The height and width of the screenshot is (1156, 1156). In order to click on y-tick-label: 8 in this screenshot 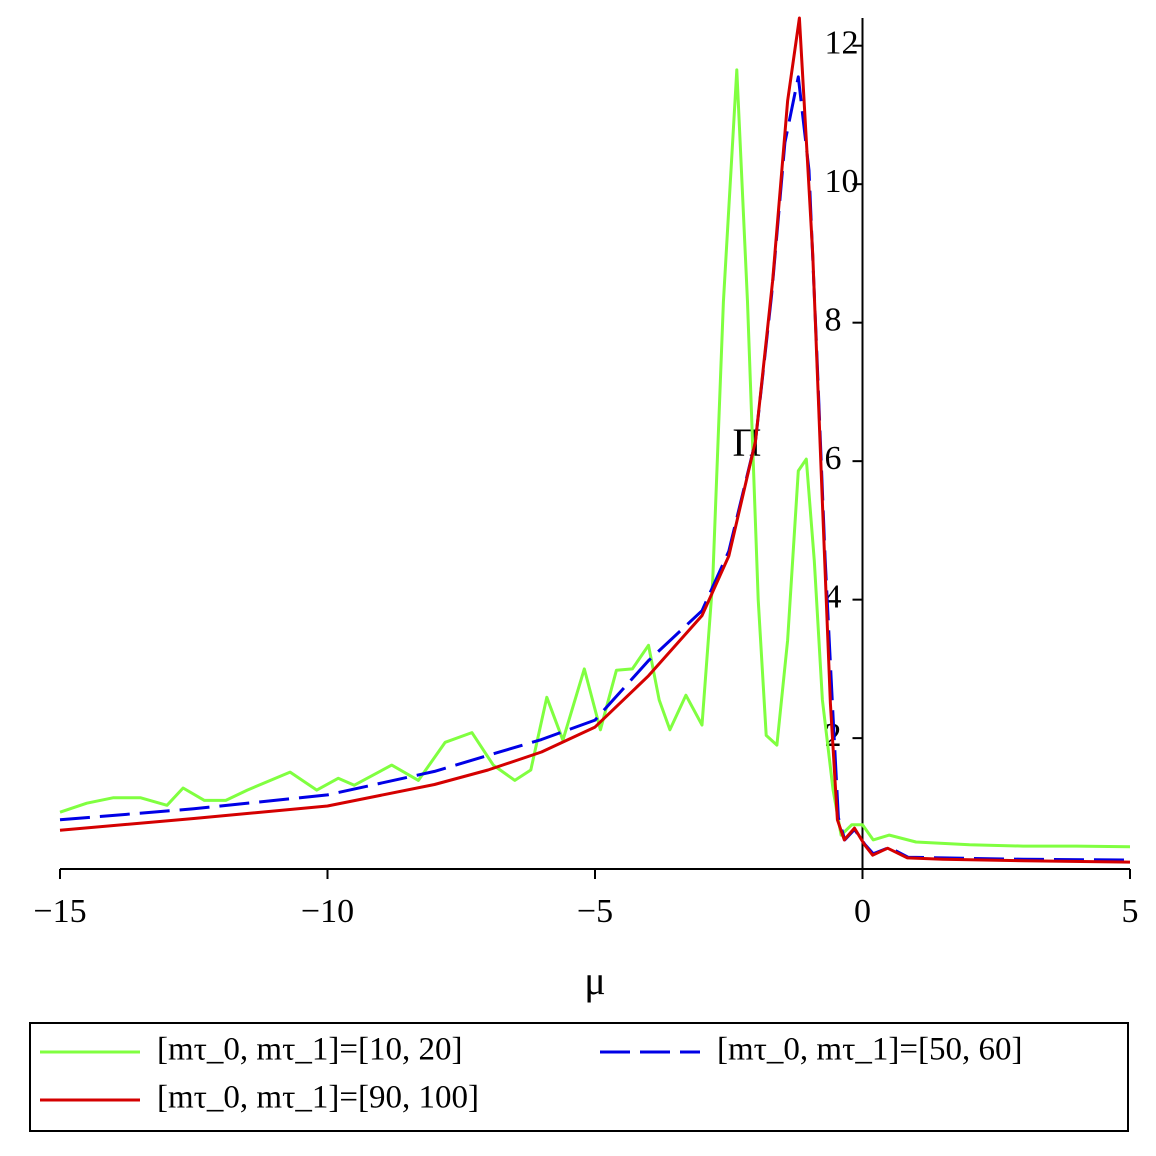, I will do `click(833, 319)`.